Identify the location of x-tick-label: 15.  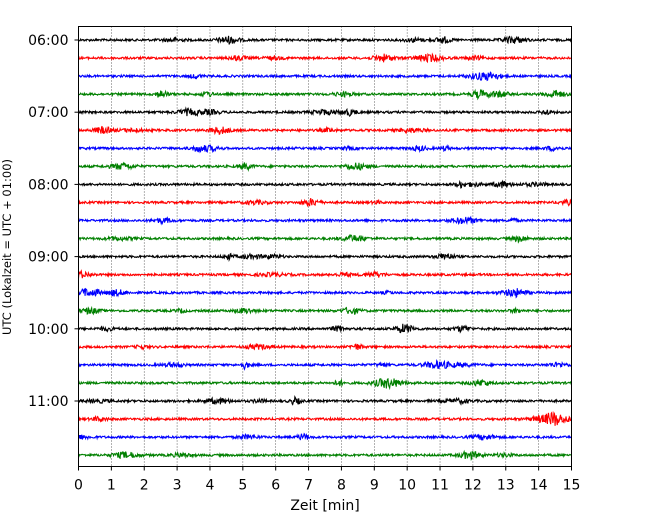
(572, 486).